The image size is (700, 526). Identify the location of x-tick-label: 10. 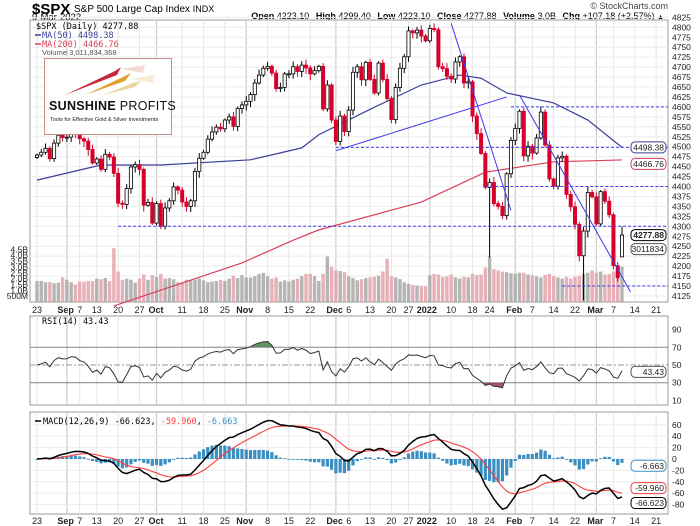
(451, 521).